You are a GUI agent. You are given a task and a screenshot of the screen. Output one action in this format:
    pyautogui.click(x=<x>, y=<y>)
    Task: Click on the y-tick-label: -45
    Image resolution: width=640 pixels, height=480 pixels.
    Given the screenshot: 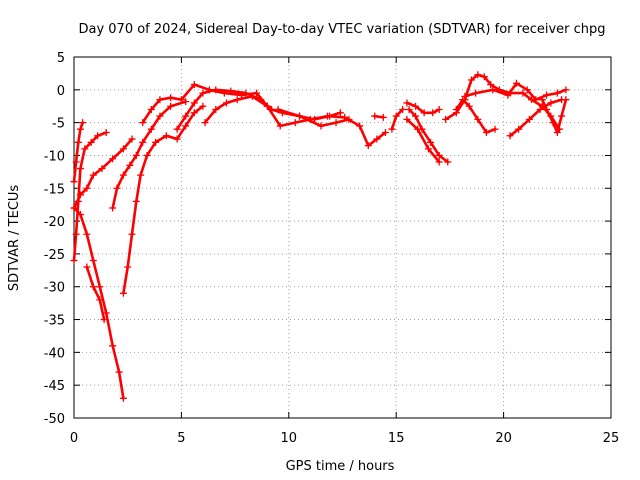 What is the action you would take?
    pyautogui.click(x=54, y=386)
    